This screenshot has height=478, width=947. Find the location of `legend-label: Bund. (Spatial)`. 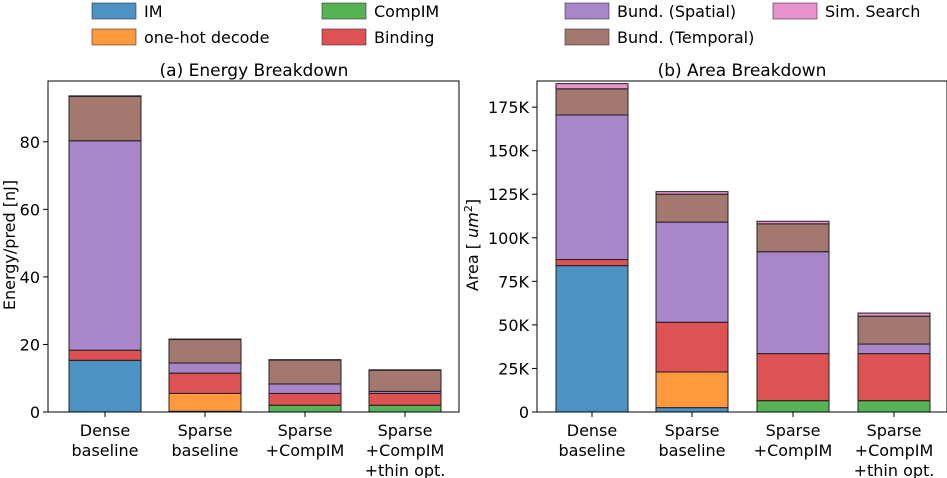

legend-label: Bund. (Spatial) is located at coordinates (676, 11).